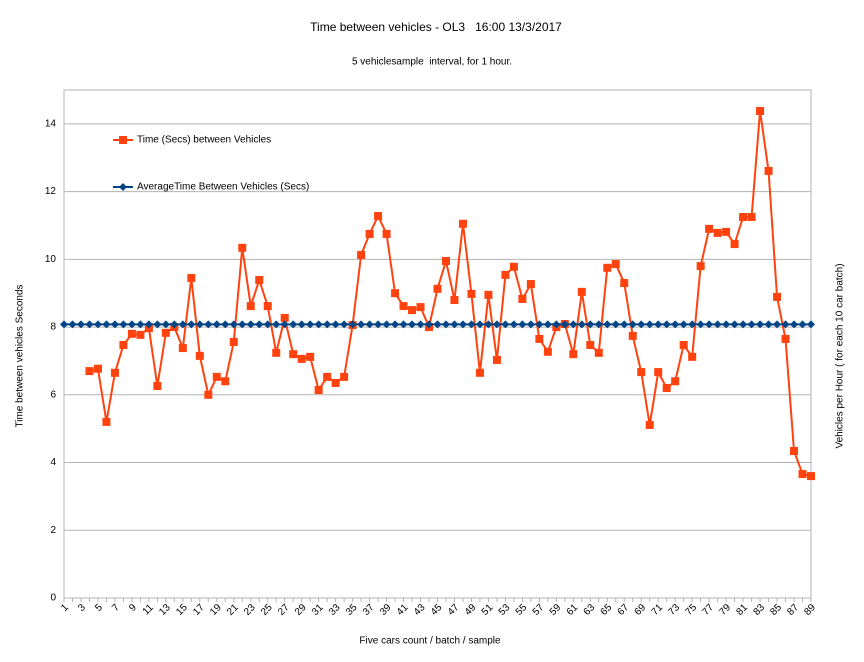 The width and height of the screenshot is (864, 662). I want to click on legend-marker, so click(123, 140).